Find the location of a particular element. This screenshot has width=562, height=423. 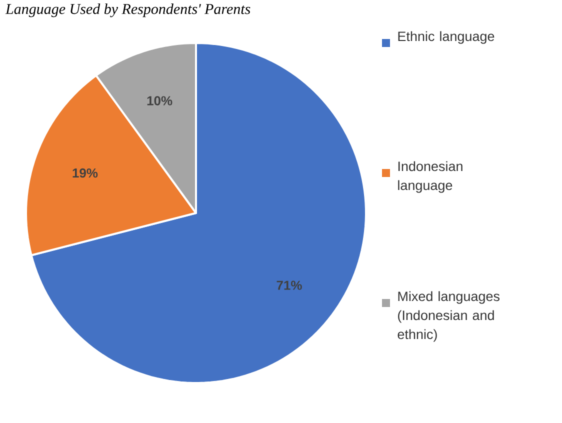

legend-label: Mixed languages (Indonesian and ethnic) is located at coordinates (449, 316).